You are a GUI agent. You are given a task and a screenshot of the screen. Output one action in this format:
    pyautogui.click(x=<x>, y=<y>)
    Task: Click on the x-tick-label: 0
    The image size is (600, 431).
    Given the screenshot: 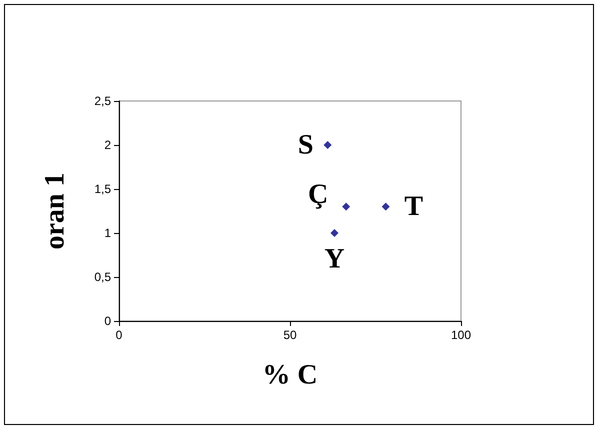 What is the action you would take?
    pyautogui.click(x=119, y=335)
    